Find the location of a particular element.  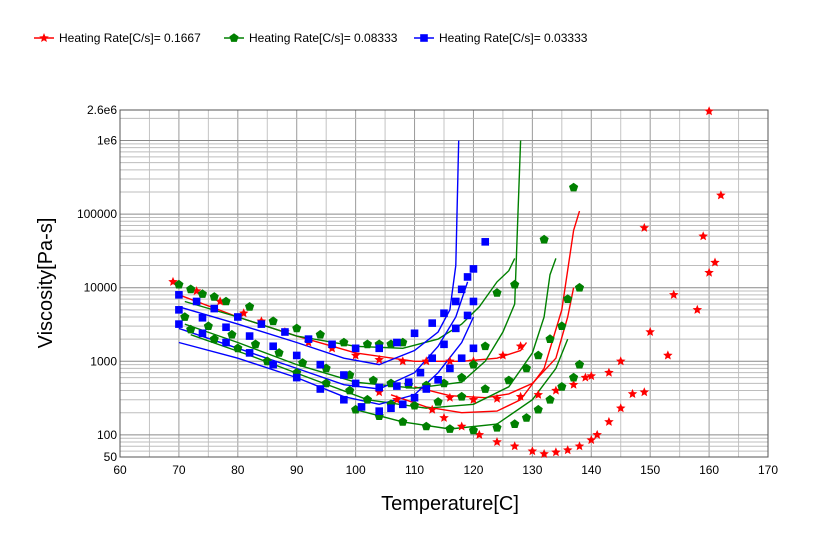

x-tick-label: 70 is located at coordinates (179, 470).